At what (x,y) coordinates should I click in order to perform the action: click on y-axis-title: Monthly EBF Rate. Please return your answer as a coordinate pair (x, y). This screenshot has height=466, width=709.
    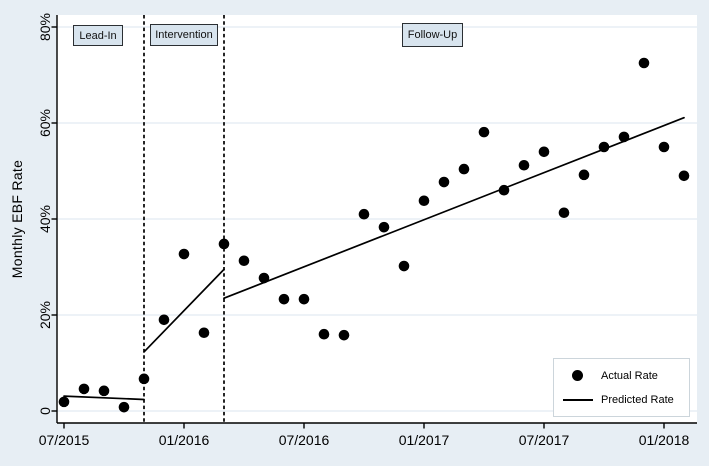
    Looking at the image, I should click on (17, 219).